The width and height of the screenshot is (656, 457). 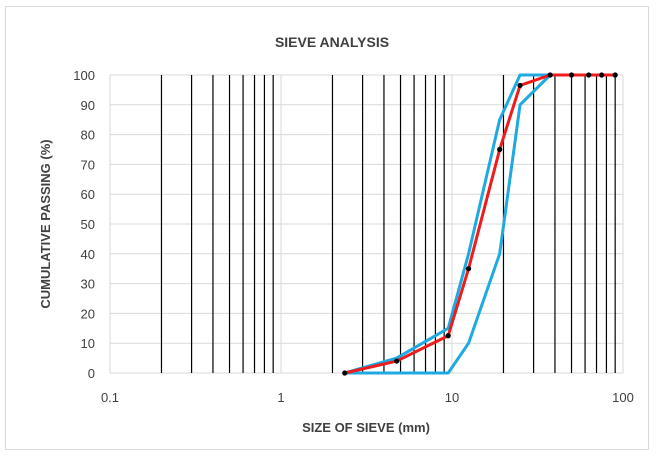 I want to click on x-tick-labels: 0.1 1 10 100, so click(x=367, y=397).